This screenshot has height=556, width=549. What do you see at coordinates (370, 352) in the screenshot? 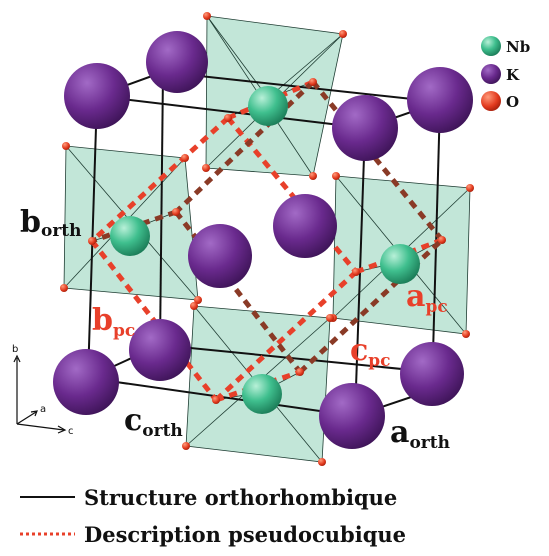
I see `c-pc-label: cpc` at bounding box center [370, 352].